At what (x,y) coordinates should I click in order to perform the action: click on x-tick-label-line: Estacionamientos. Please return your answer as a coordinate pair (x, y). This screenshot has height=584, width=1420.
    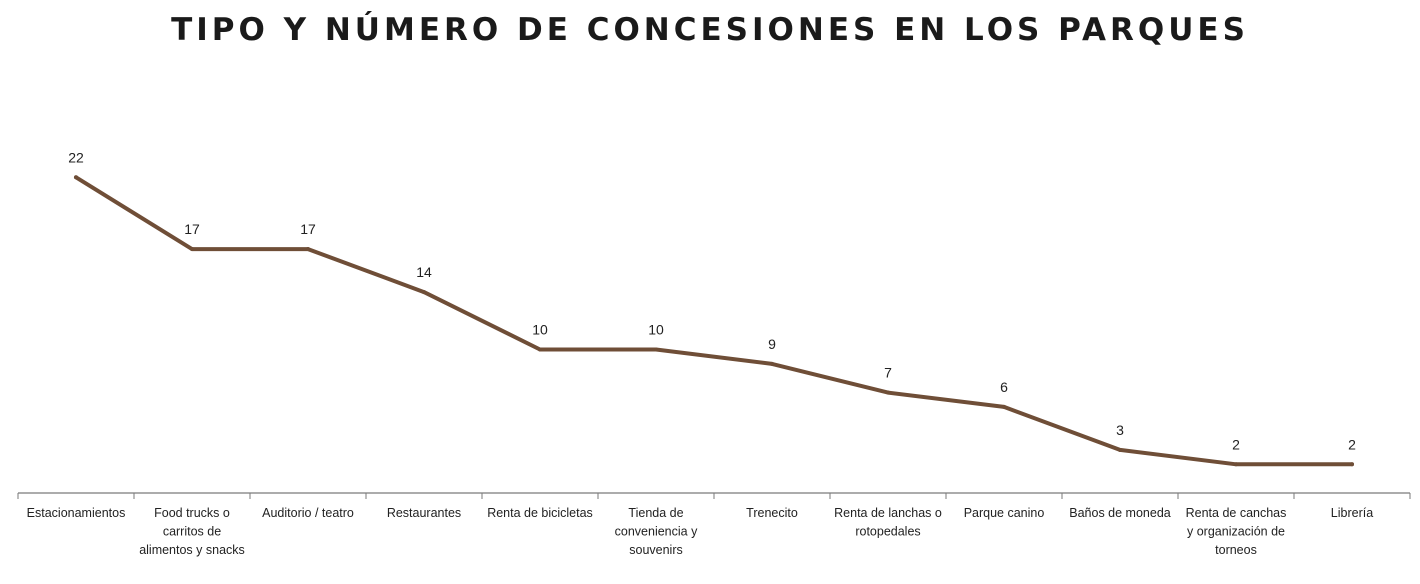
    Looking at the image, I should click on (76, 513).